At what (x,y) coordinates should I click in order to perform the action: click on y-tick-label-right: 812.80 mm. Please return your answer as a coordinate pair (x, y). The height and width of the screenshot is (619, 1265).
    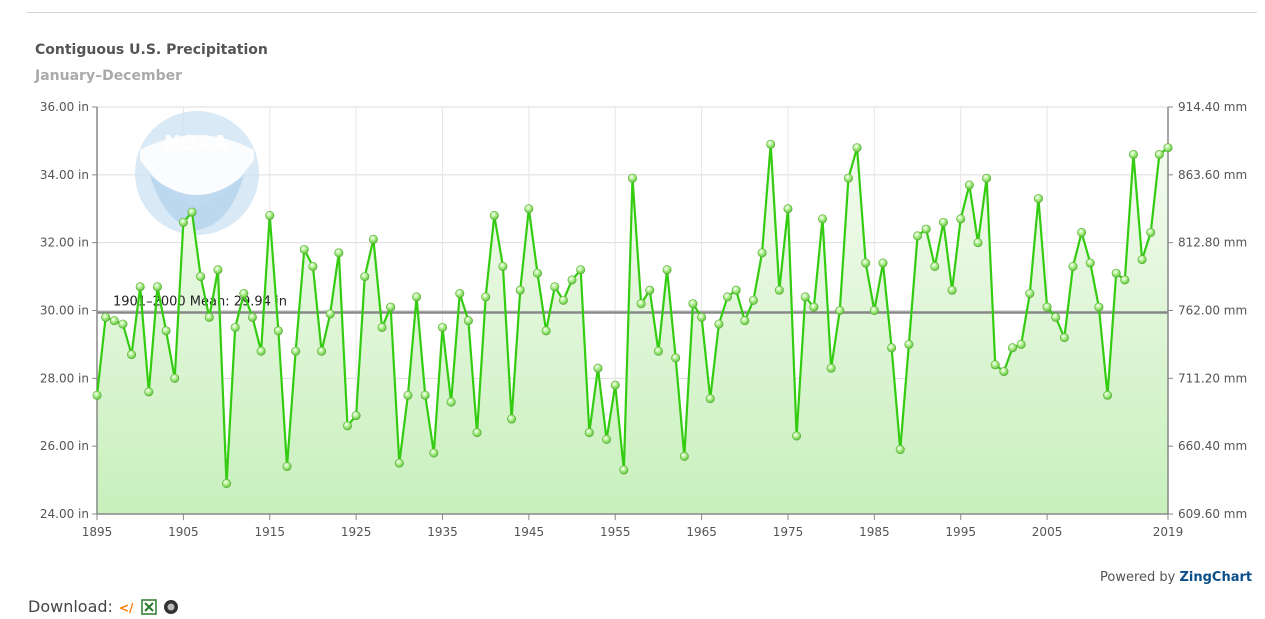
    Looking at the image, I should click on (1212, 243).